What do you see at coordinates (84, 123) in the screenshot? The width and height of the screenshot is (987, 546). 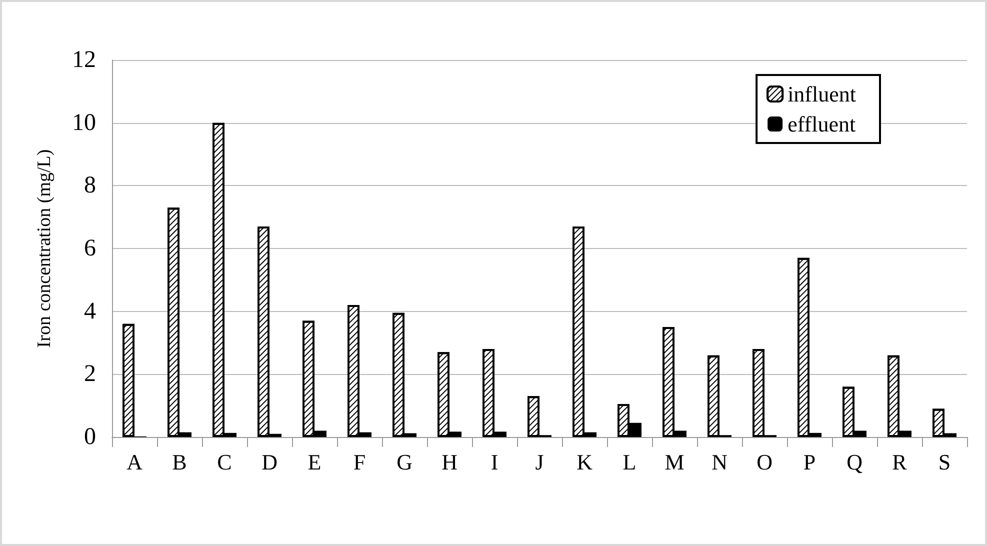 I see `y-tick-label: 10` at bounding box center [84, 123].